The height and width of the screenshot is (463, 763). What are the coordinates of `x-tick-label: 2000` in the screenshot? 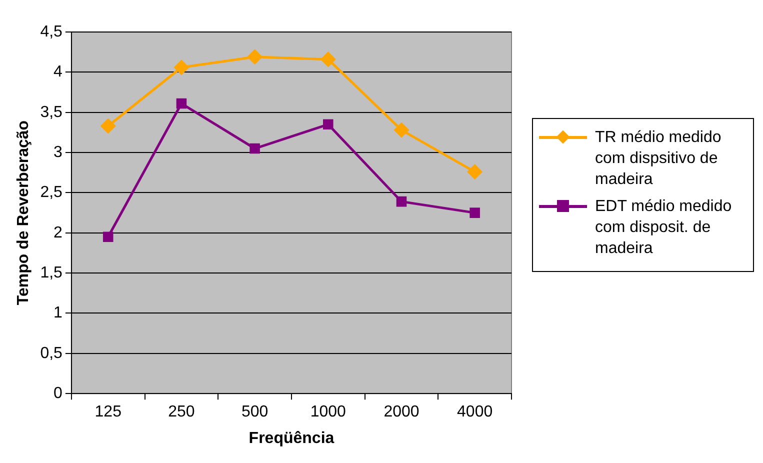 It's located at (402, 412).